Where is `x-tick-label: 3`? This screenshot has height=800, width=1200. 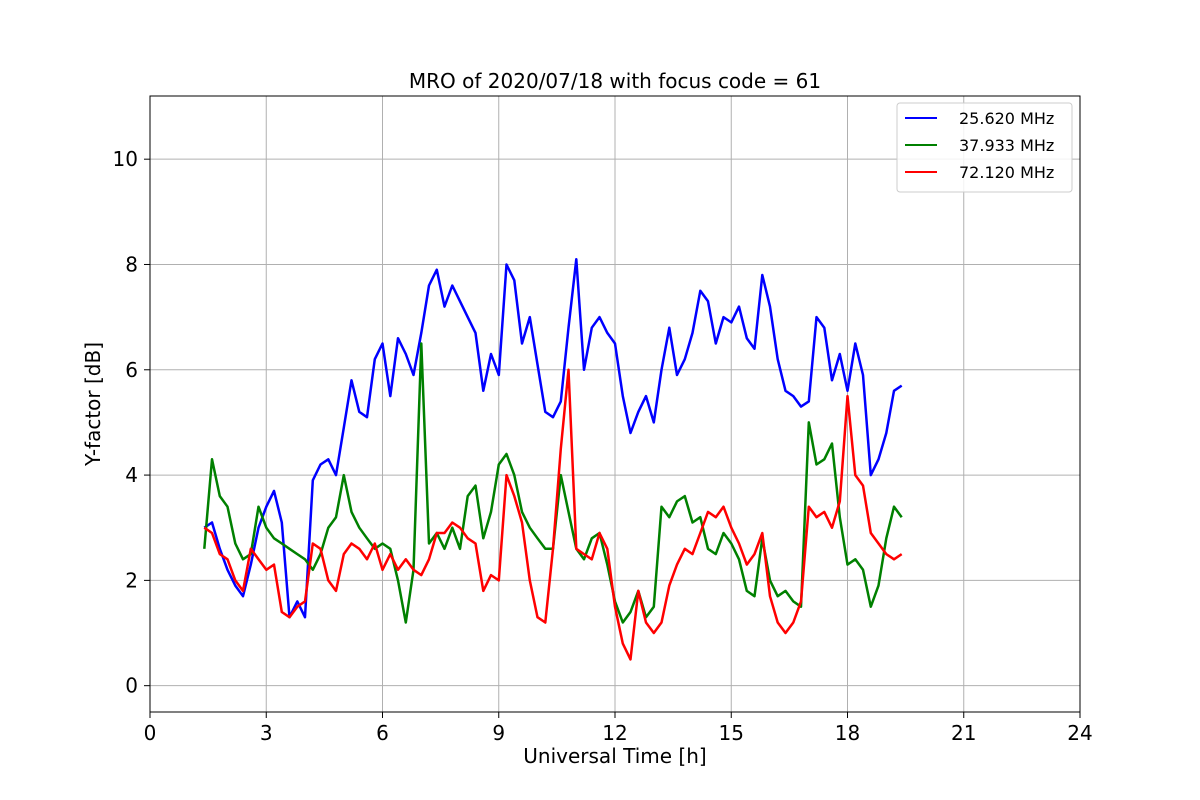 x-tick-label: 3 is located at coordinates (266, 733).